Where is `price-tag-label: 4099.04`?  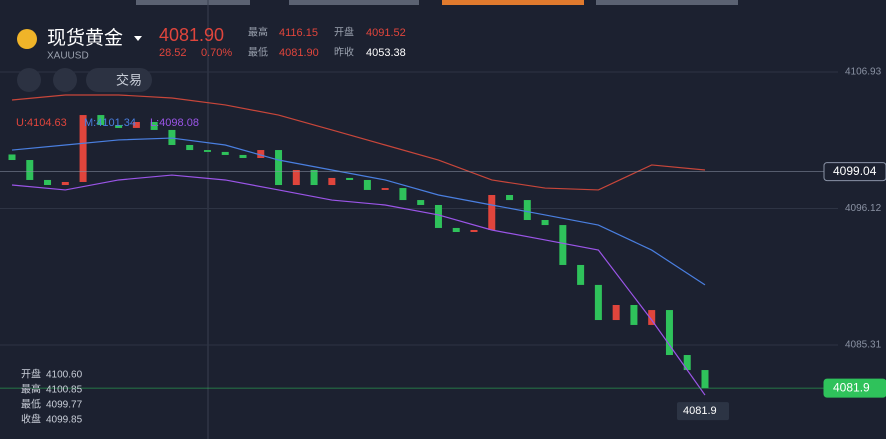 price-tag-label: 4099.04 is located at coordinates (855, 171).